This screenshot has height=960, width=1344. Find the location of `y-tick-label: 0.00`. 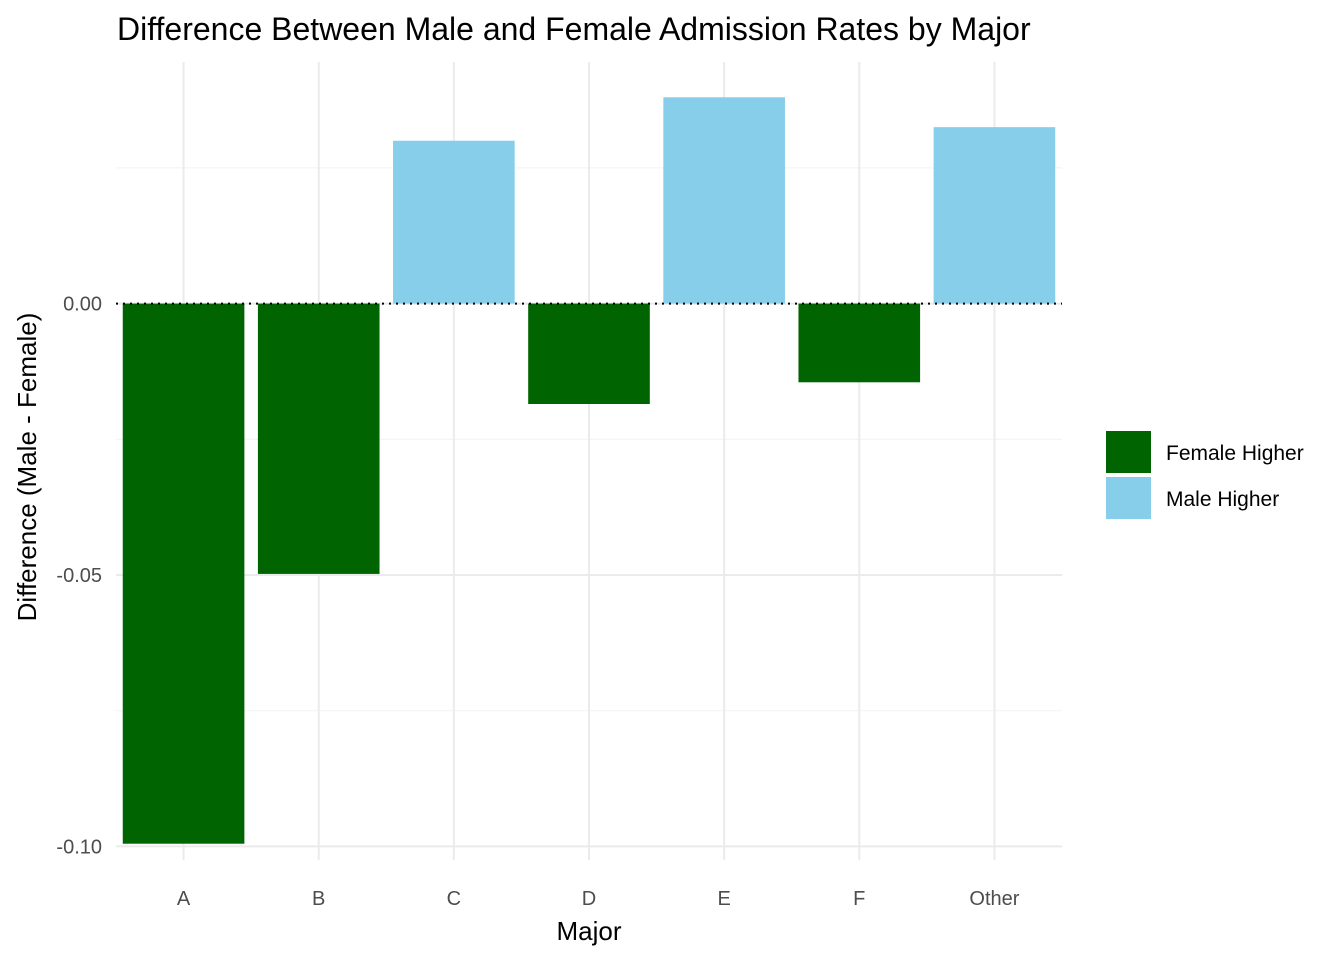

y-tick-label: 0.00 is located at coordinates (82, 305).